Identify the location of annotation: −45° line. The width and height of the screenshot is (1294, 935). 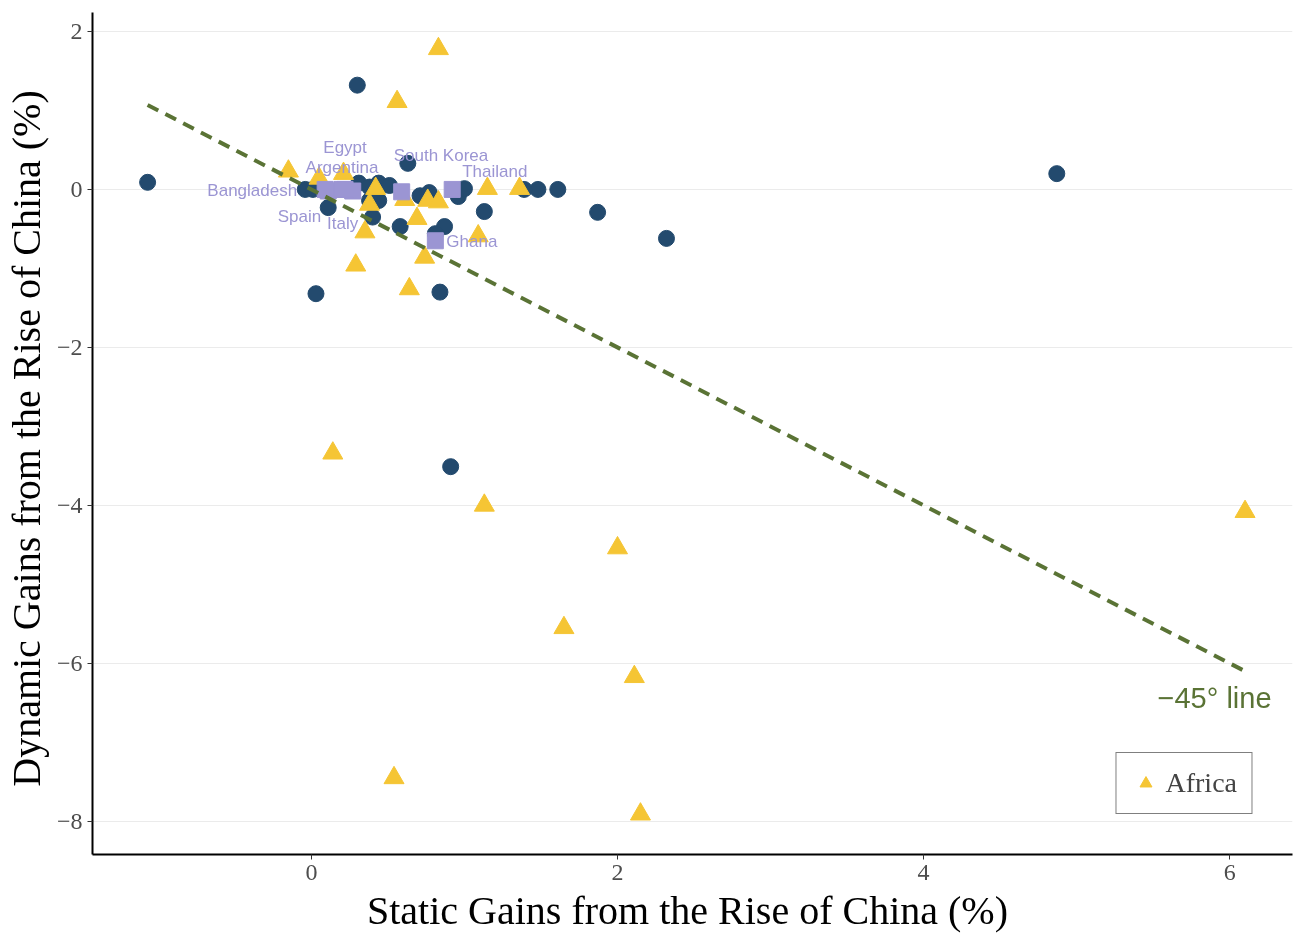
(1214, 698).